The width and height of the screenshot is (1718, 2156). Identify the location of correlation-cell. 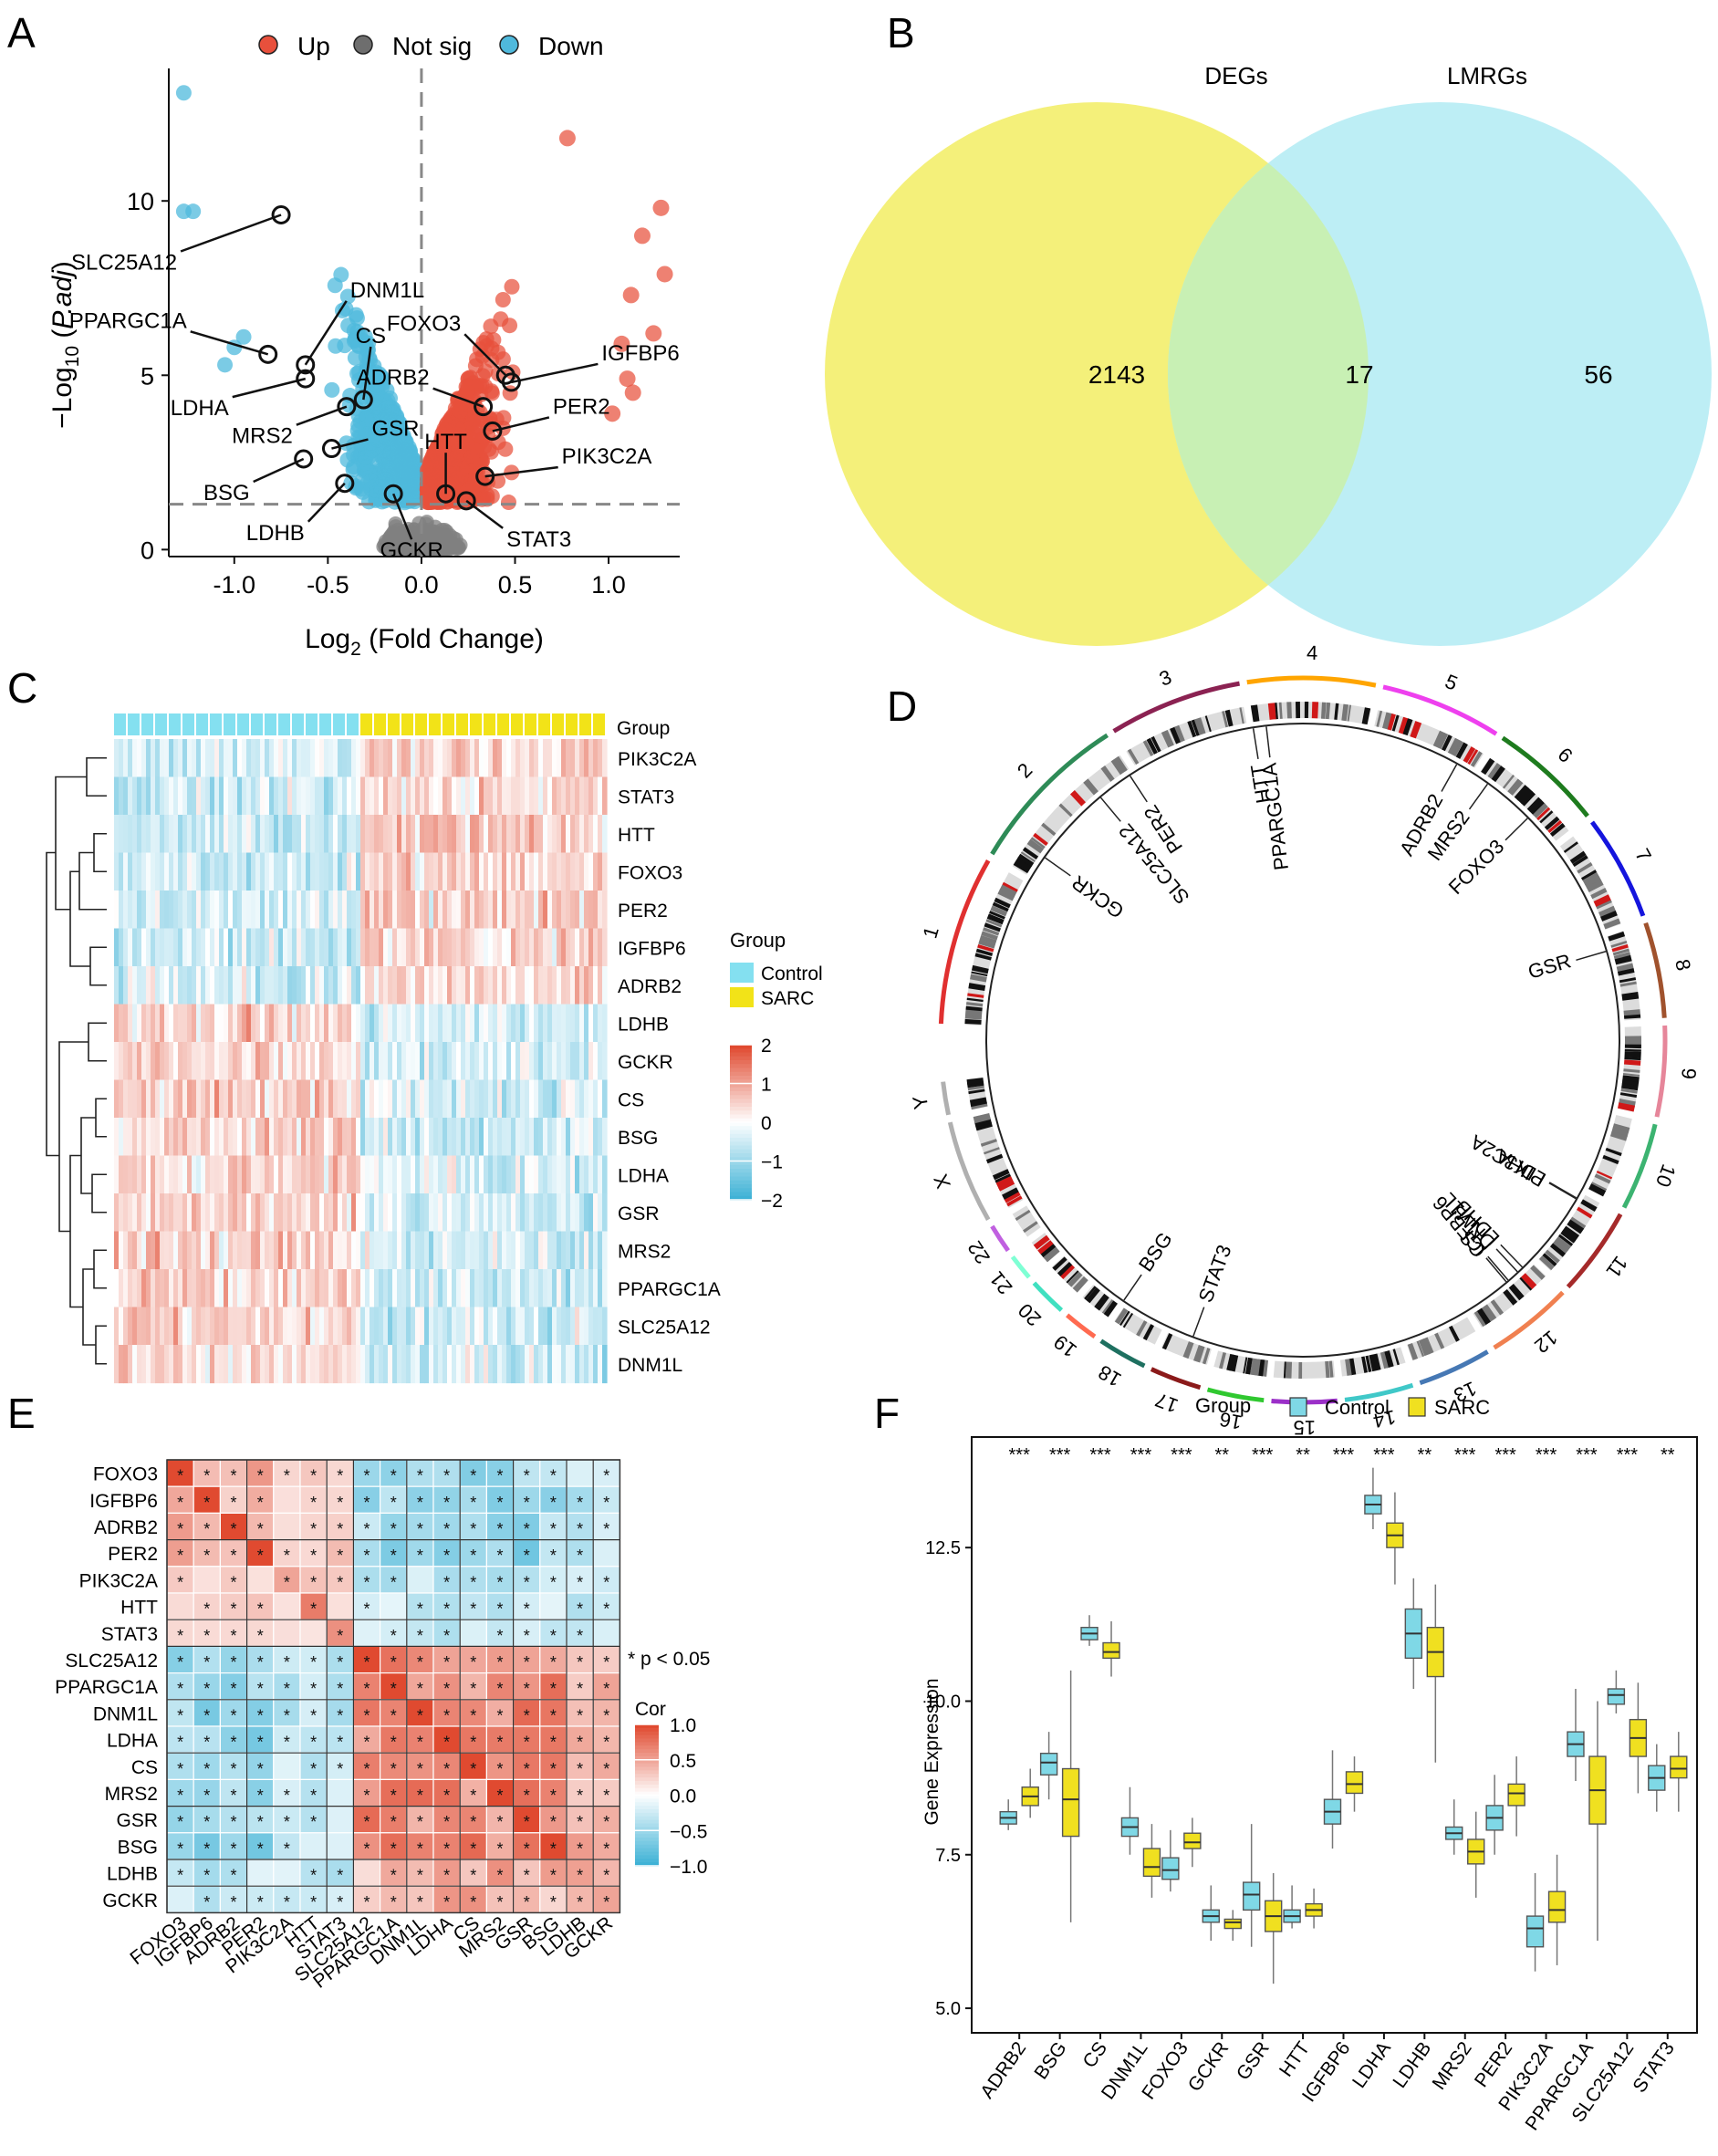
(180, 1899).